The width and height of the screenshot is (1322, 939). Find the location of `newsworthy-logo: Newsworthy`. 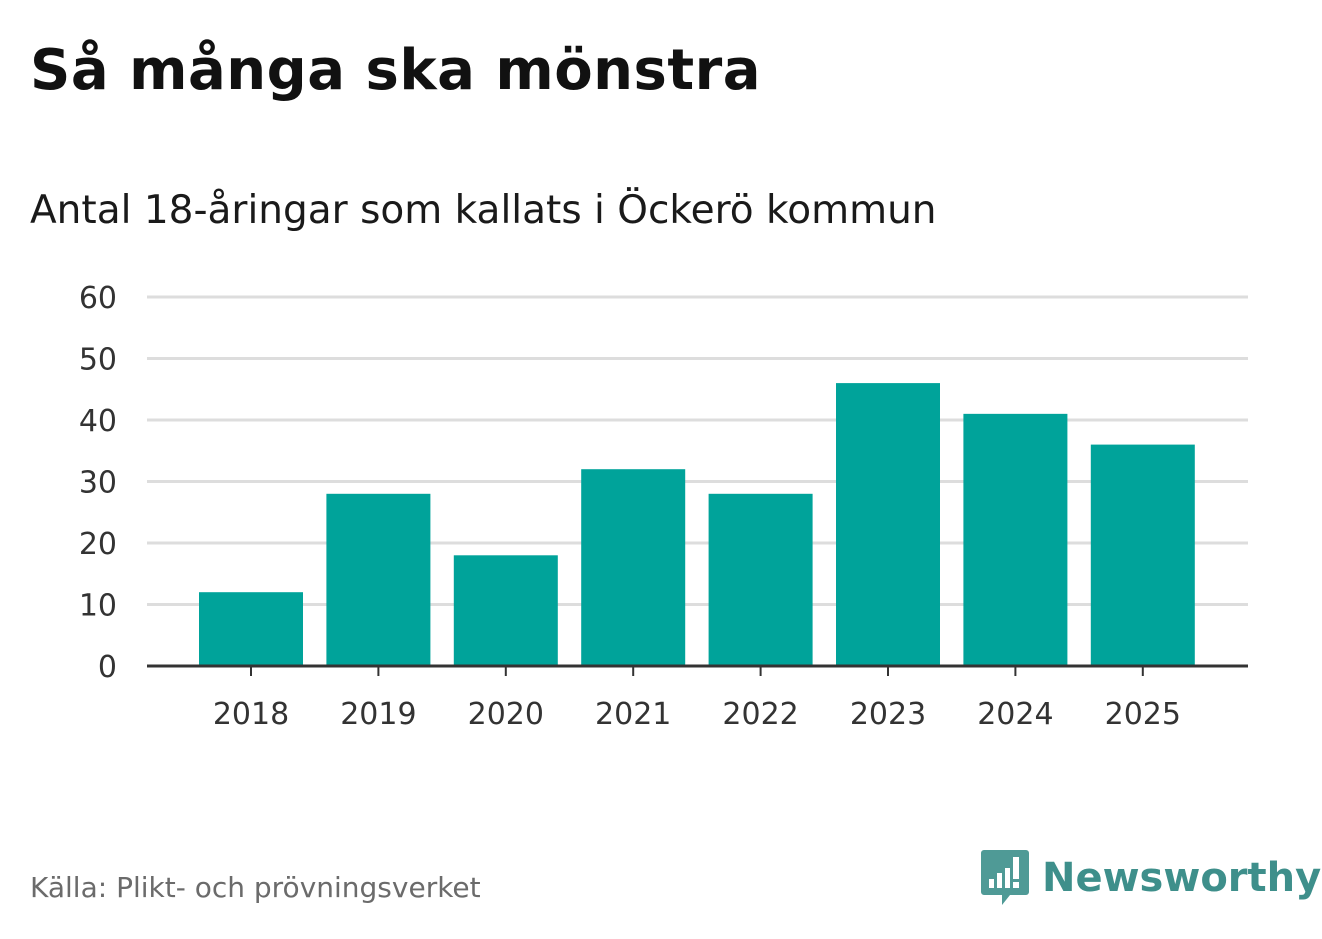

newsworthy-logo: Newsworthy is located at coordinates (1150, 878).